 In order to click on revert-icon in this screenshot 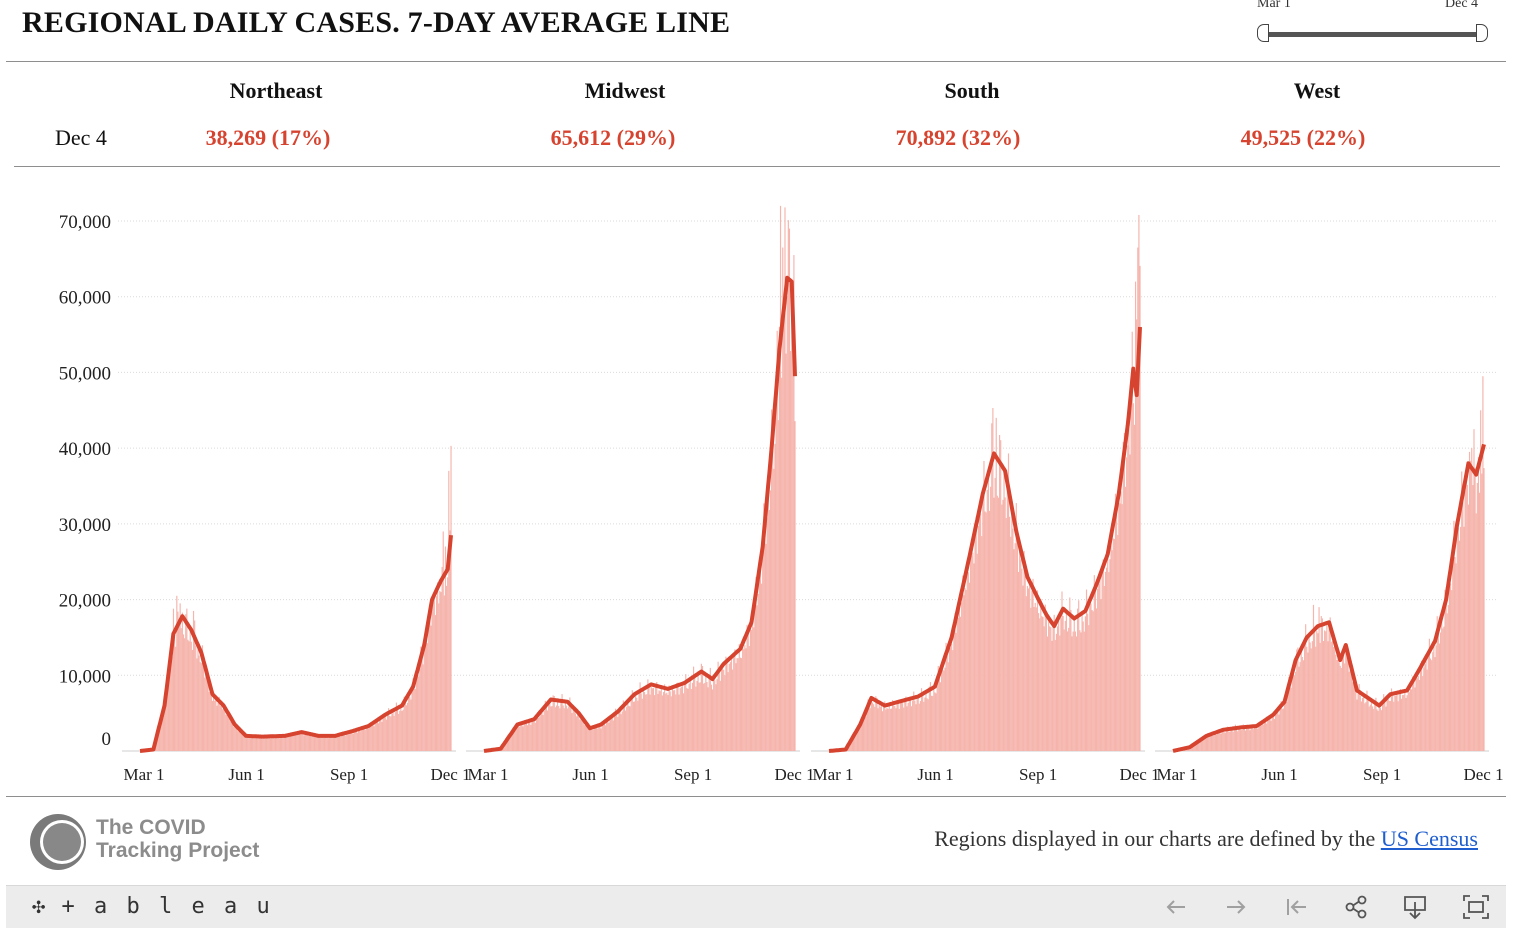, I will do `click(1296, 907)`.